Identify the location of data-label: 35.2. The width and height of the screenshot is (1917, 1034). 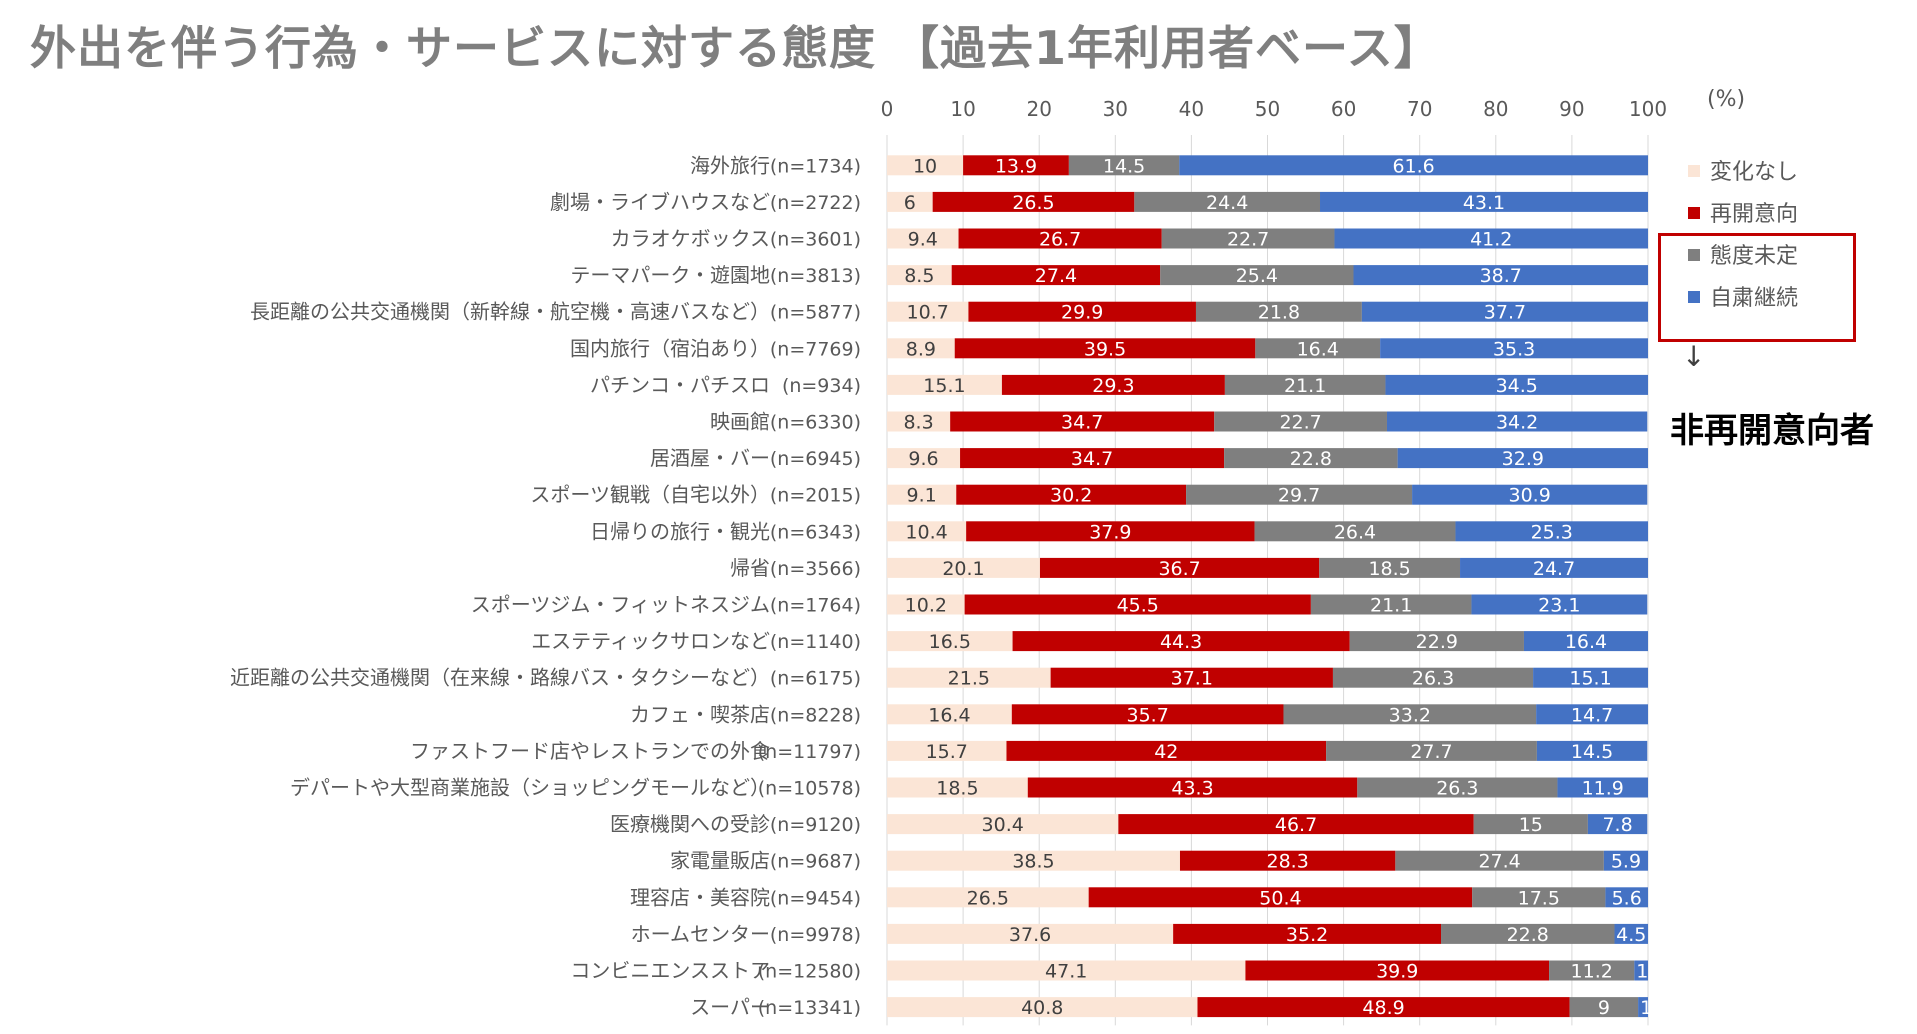
(1307, 935).